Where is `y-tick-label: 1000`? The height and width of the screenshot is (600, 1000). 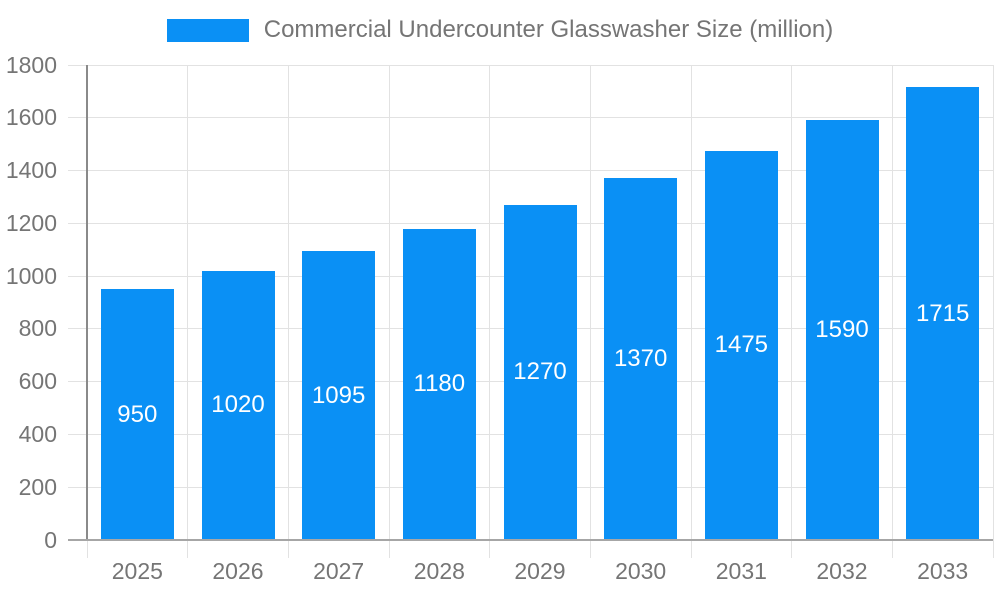
y-tick-label: 1000 is located at coordinates (31, 275).